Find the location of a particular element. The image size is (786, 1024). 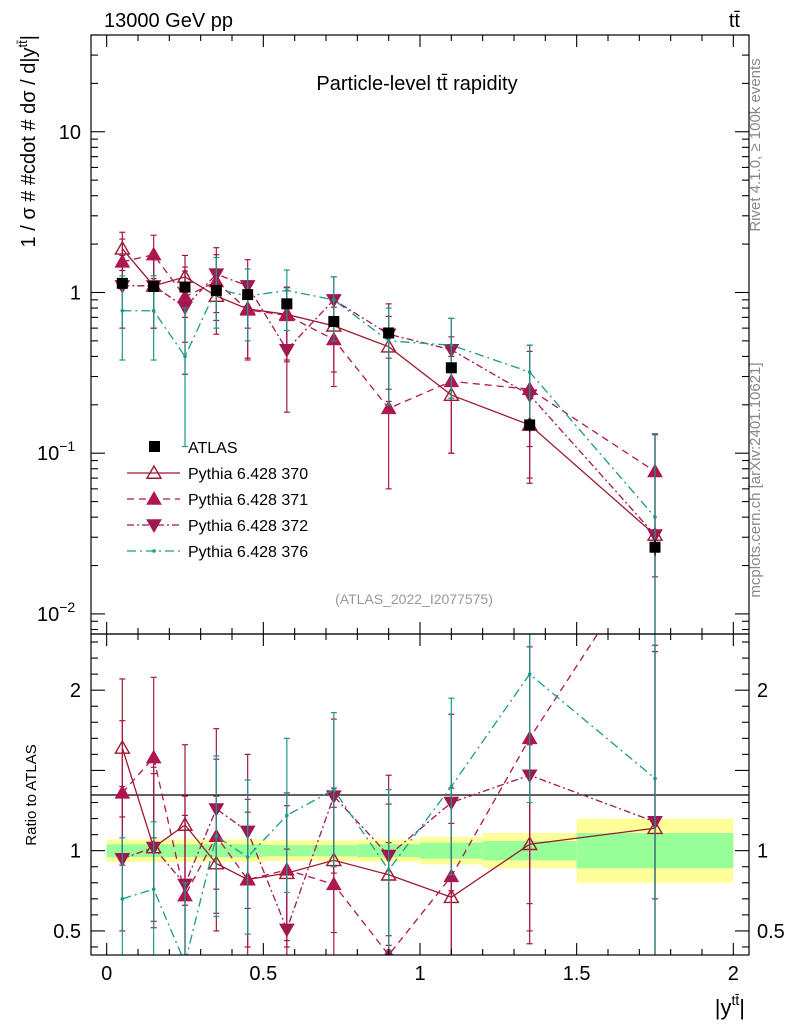

legend-entry-371: Pythia 6.428 371 is located at coordinates (217, 499).